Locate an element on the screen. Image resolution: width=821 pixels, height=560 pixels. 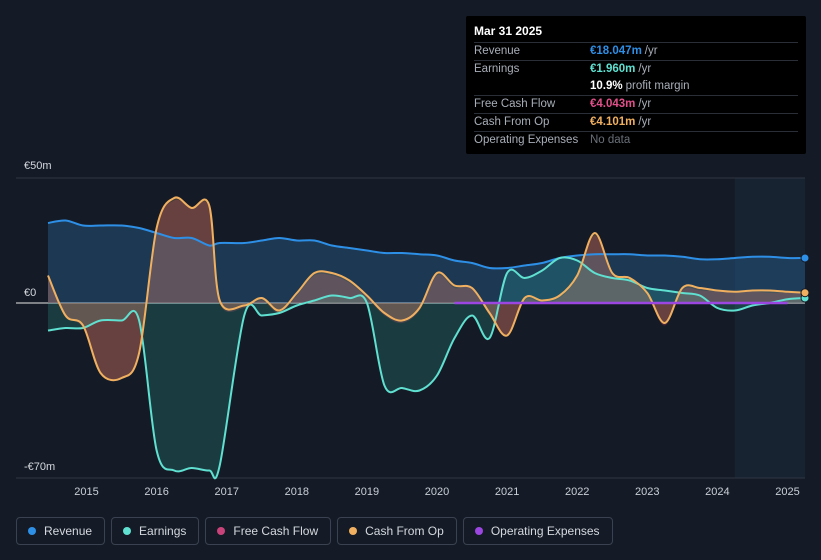
y-tick-label: -€70m is located at coordinates (39, 467).